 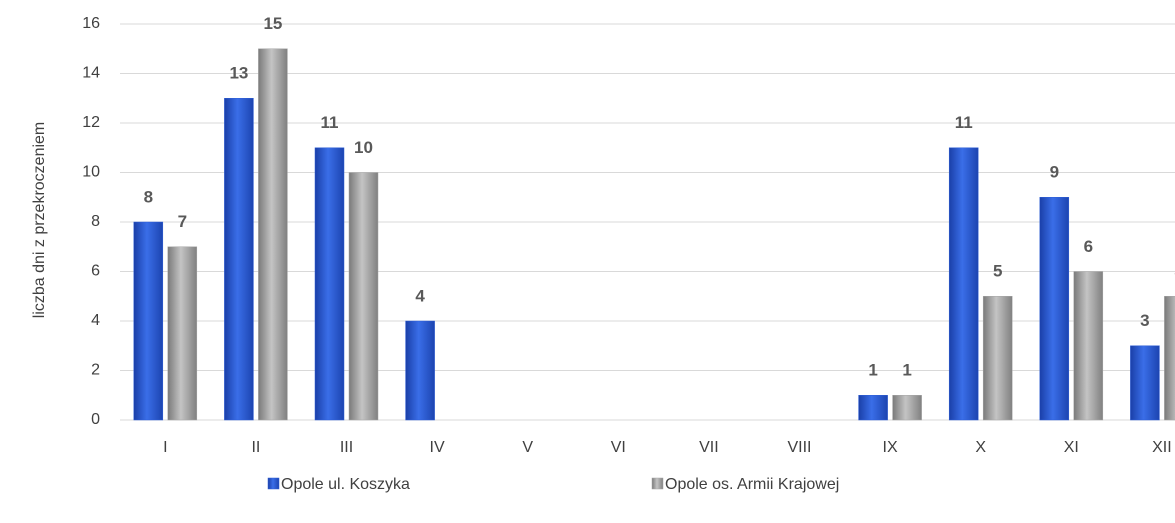 What do you see at coordinates (95, 221) in the screenshot?
I see `y-tick-label: 8` at bounding box center [95, 221].